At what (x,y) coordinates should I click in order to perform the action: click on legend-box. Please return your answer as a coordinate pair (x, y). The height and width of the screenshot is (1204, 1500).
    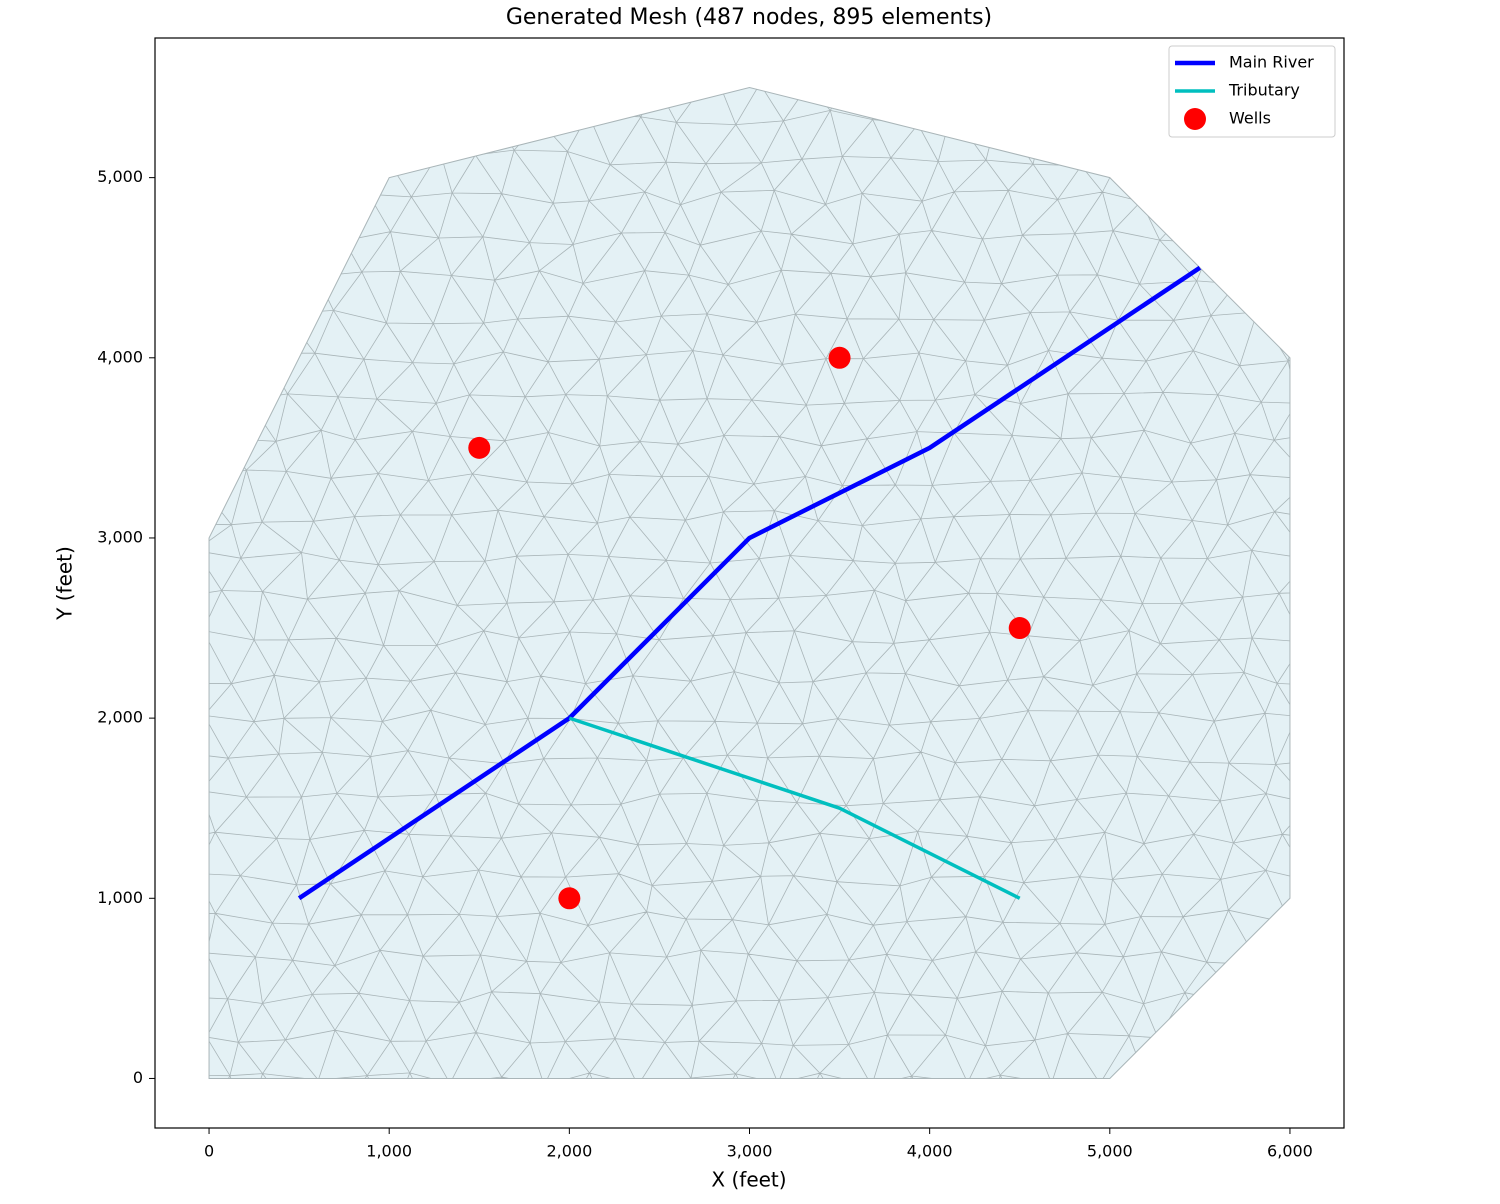
    Looking at the image, I should click on (1252, 91).